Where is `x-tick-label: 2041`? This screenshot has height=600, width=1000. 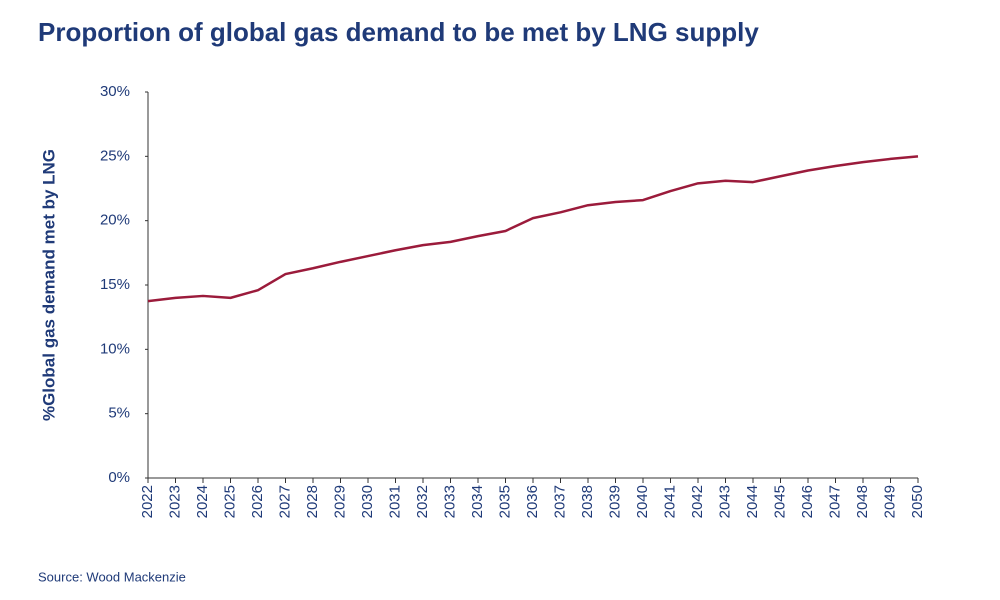 x-tick-label: 2041 is located at coordinates (669, 501).